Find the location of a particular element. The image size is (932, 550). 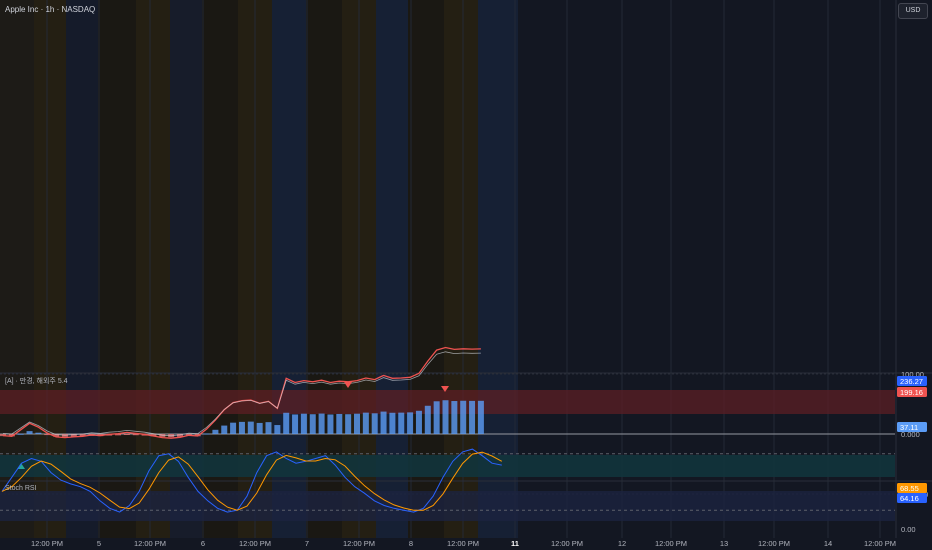

symbol-header: Apple Inc · 1h · NASDAQ is located at coordinates (50, 9).